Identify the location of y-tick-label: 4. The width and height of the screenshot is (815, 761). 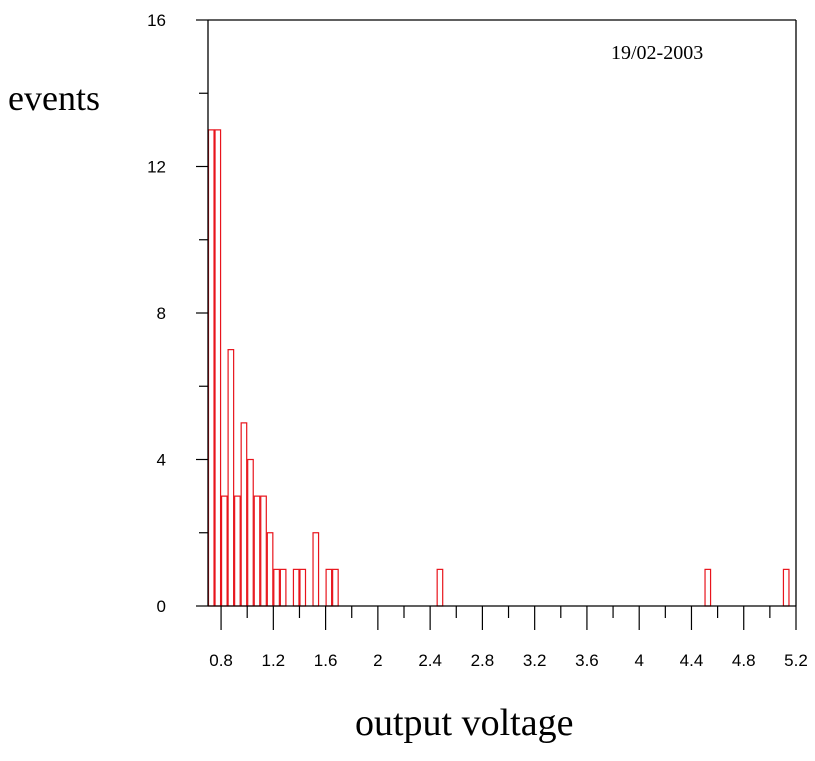
(161, 460).